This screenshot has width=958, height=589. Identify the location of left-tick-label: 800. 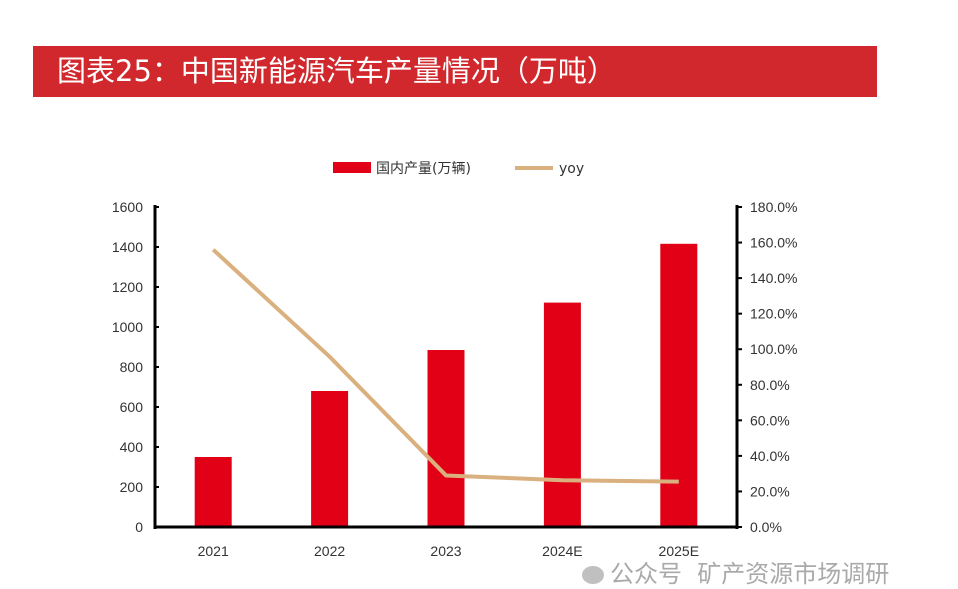
(132, 367).